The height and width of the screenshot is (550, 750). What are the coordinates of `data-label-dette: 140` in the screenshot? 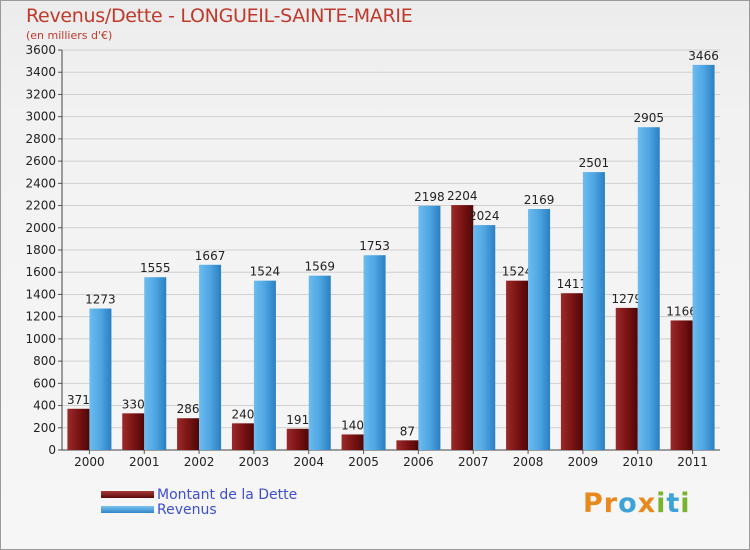 It's located at (352, 425).